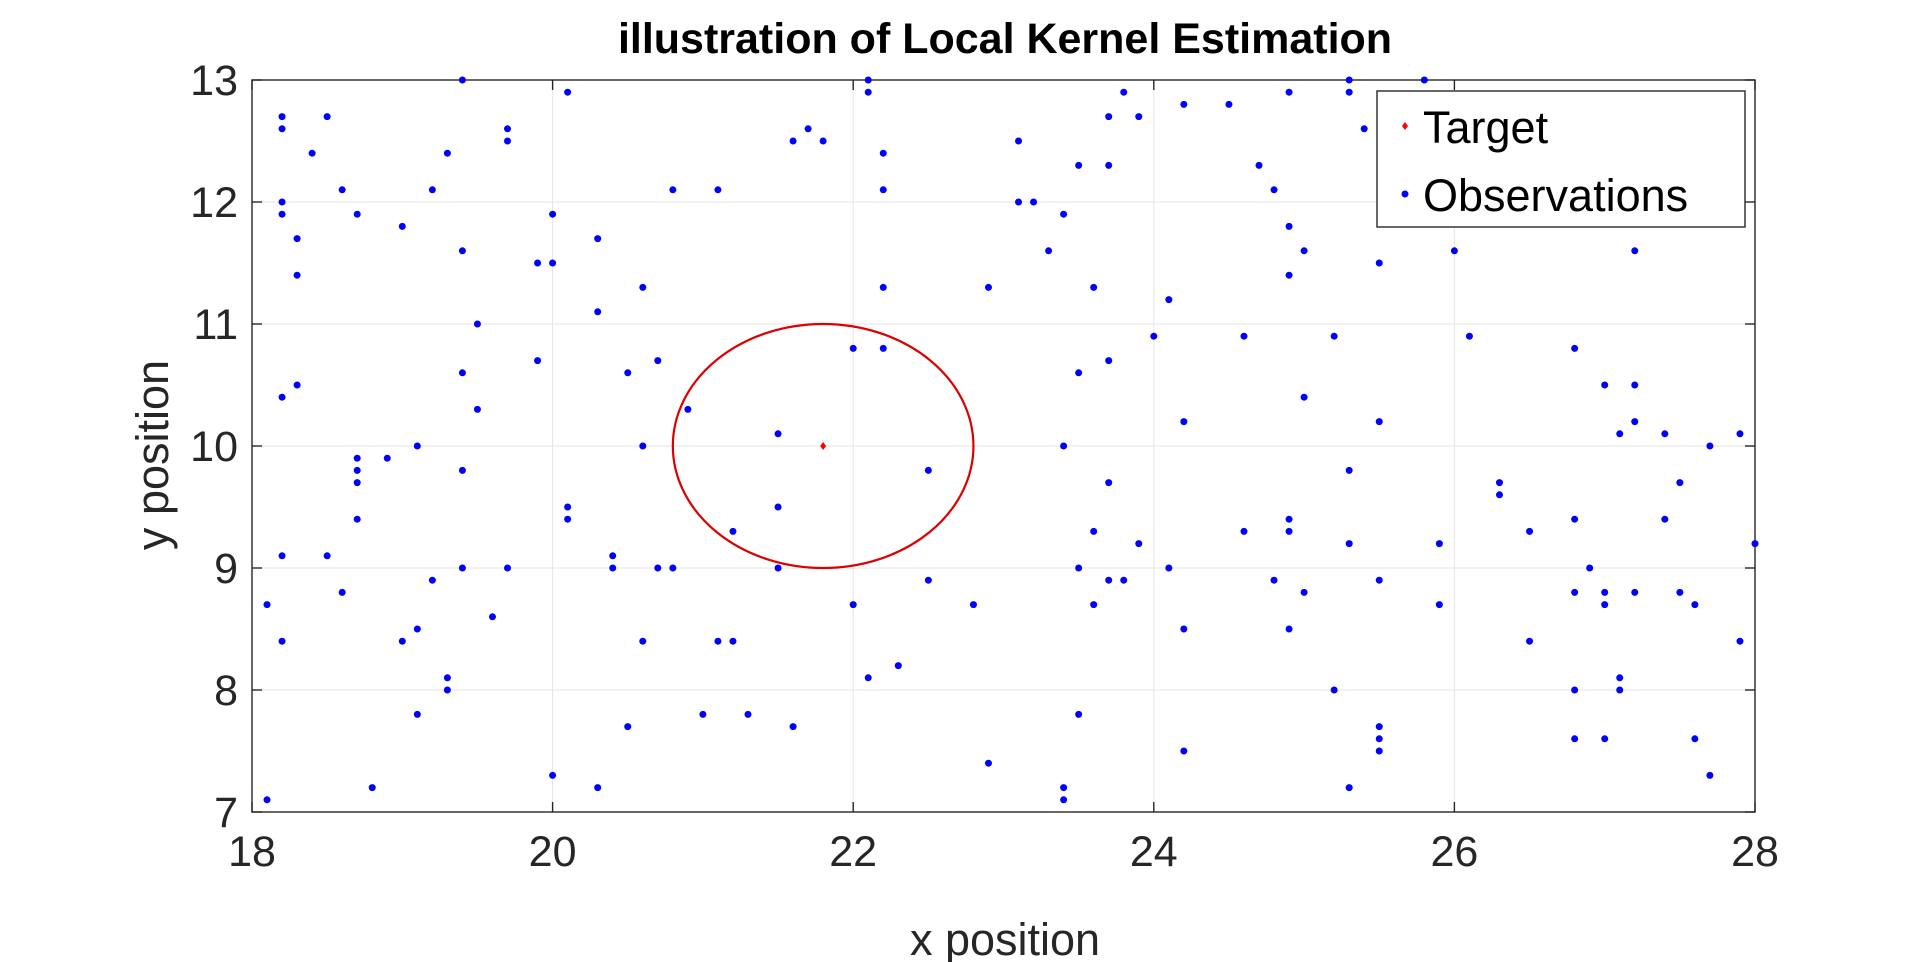 This screenshot has height=962, width=1920. I want to click on y-tick-label: 9, so click(226, 569).